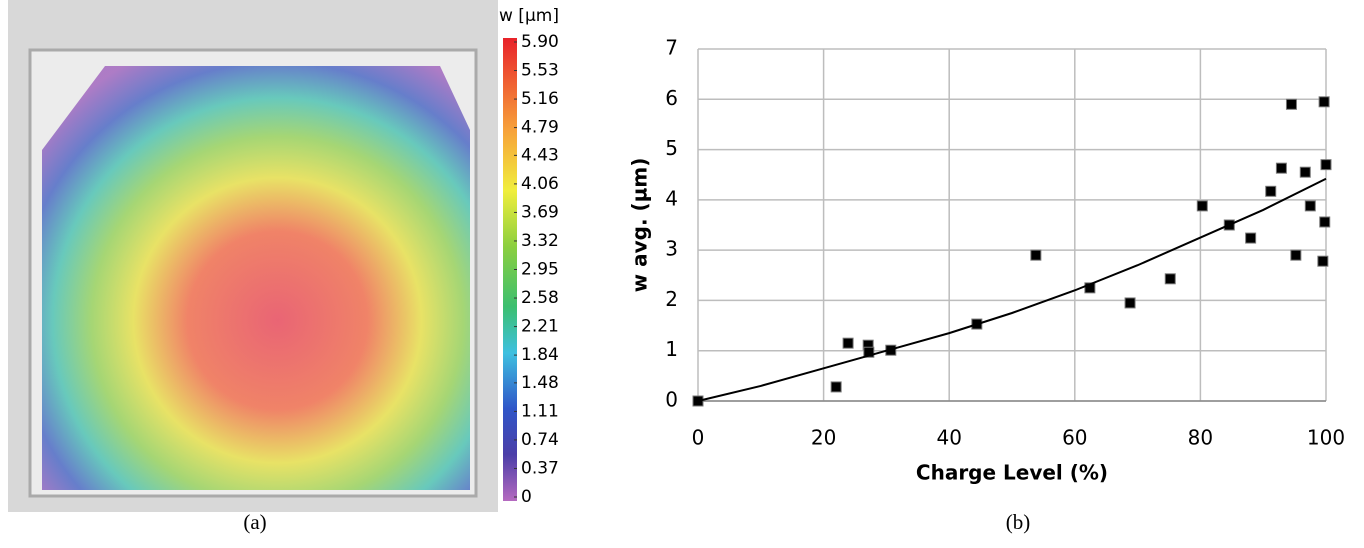 The width and height of the screenshot is (1364, 548). I want to click on y-axis-label: w avg. (µm), so click(640, 225).